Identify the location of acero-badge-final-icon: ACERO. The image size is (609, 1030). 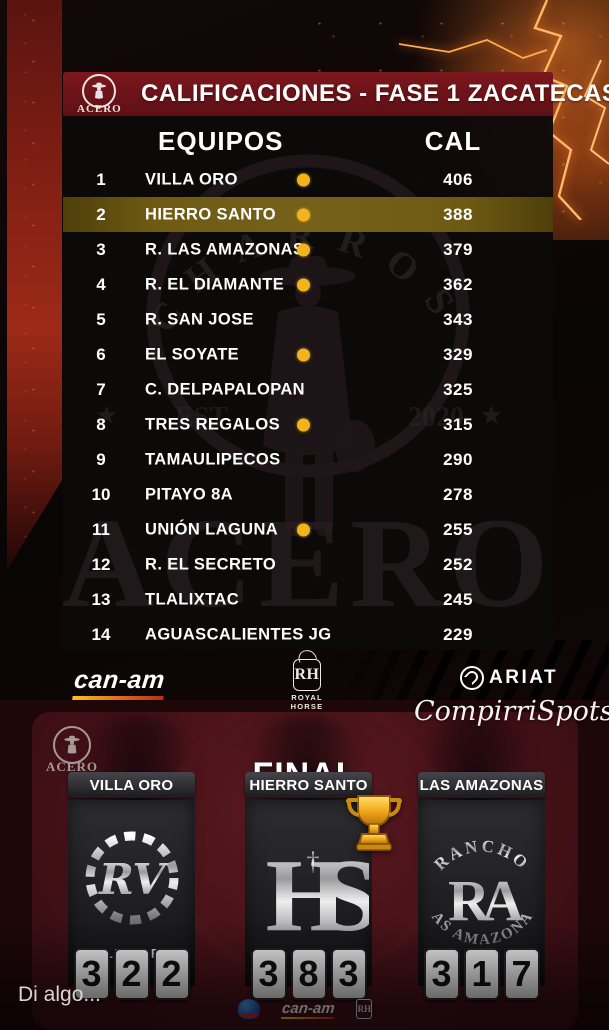
(72, 749).